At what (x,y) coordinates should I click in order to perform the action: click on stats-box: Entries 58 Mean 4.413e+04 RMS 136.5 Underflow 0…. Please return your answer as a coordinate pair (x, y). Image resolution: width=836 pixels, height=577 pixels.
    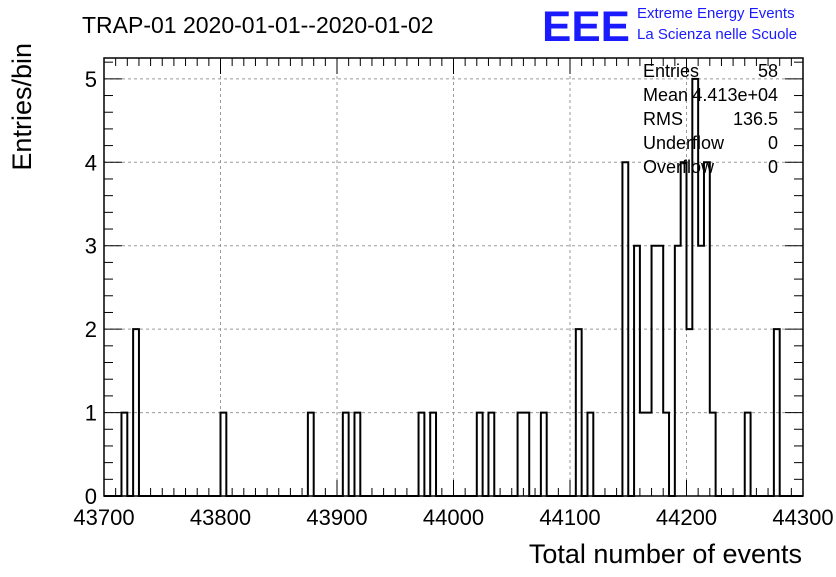
    Looking at the image, I should click on (710, 119).